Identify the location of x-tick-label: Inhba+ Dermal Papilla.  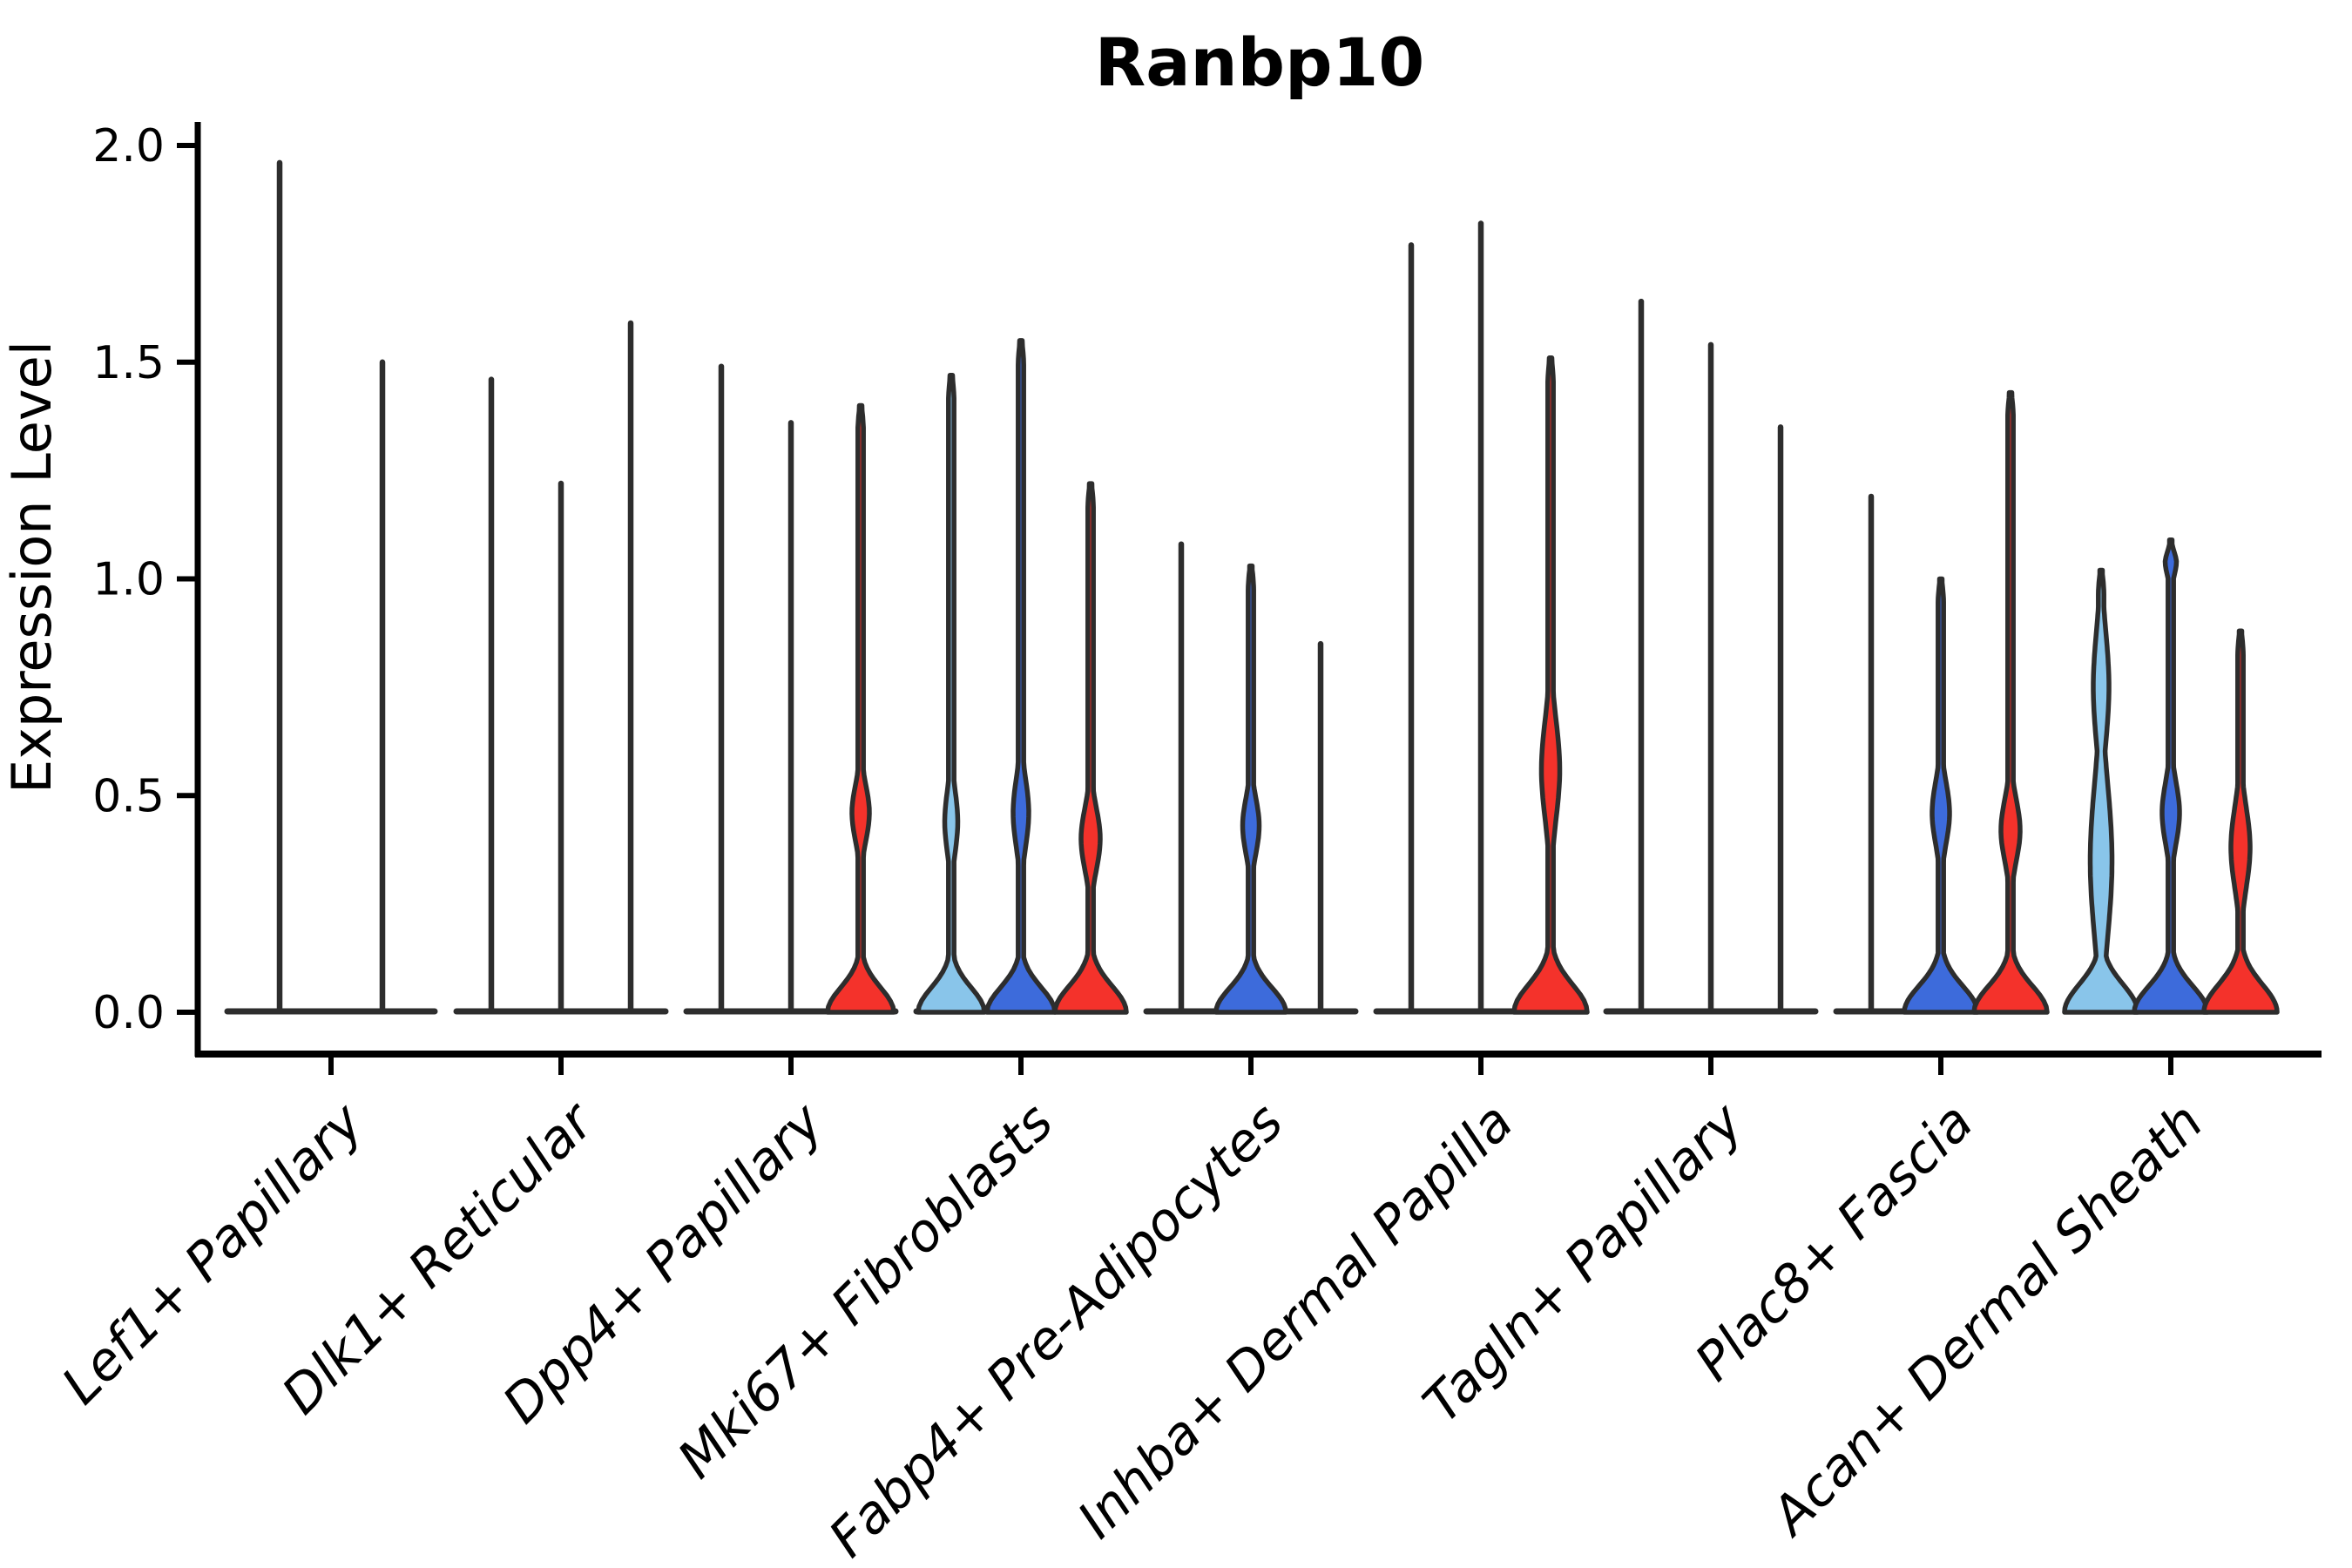
(1295, 1321).